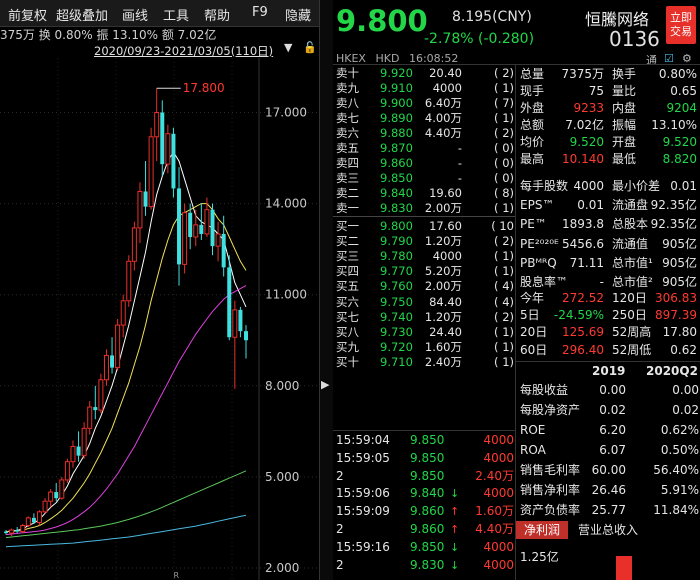 Image resolution: width=700 pixels, height=580 pixels. Describe the element at coordinates (634, 39) in the screenshot. I see `stock-code: 0136` at that location.